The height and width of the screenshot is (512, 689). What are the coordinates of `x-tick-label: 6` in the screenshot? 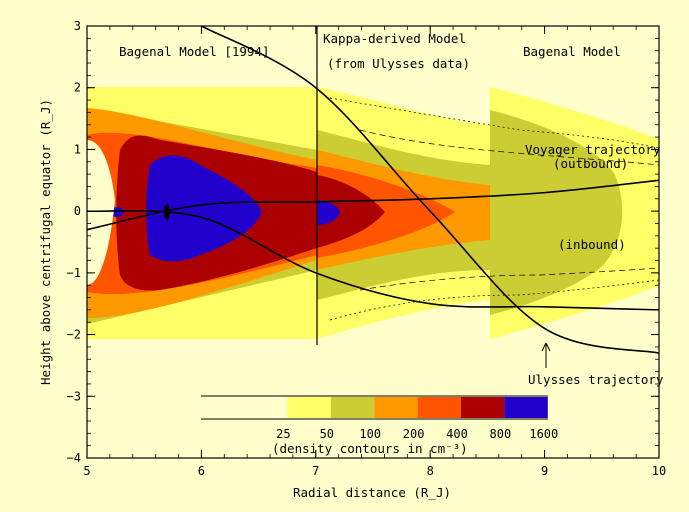 It's located at (201, 471).